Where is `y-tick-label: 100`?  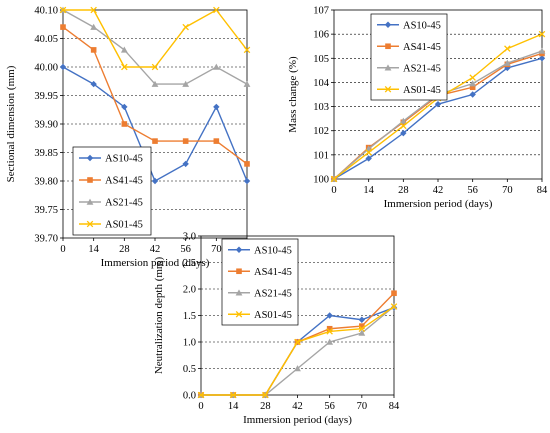 y-tick-label: 100 is located at coordinates (321, 180).